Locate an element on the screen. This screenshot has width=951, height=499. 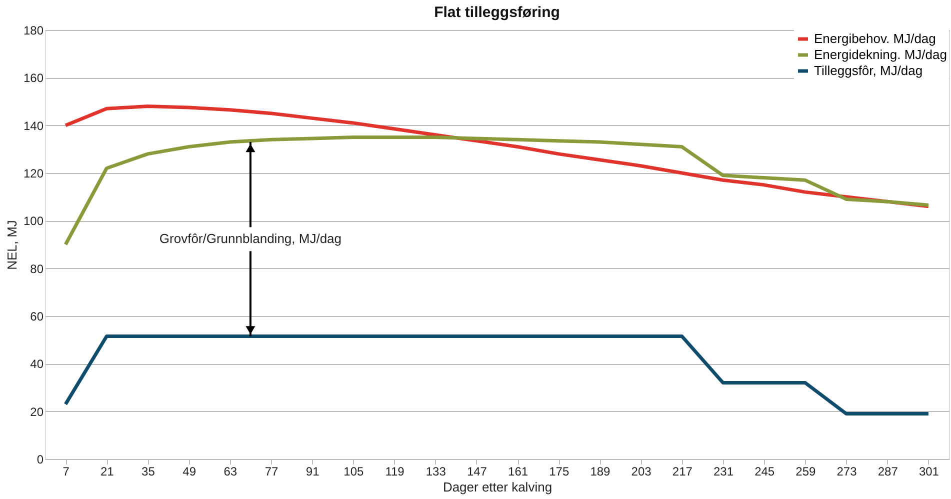
y-tick-label: 120 is located at coordinates (33, 173).